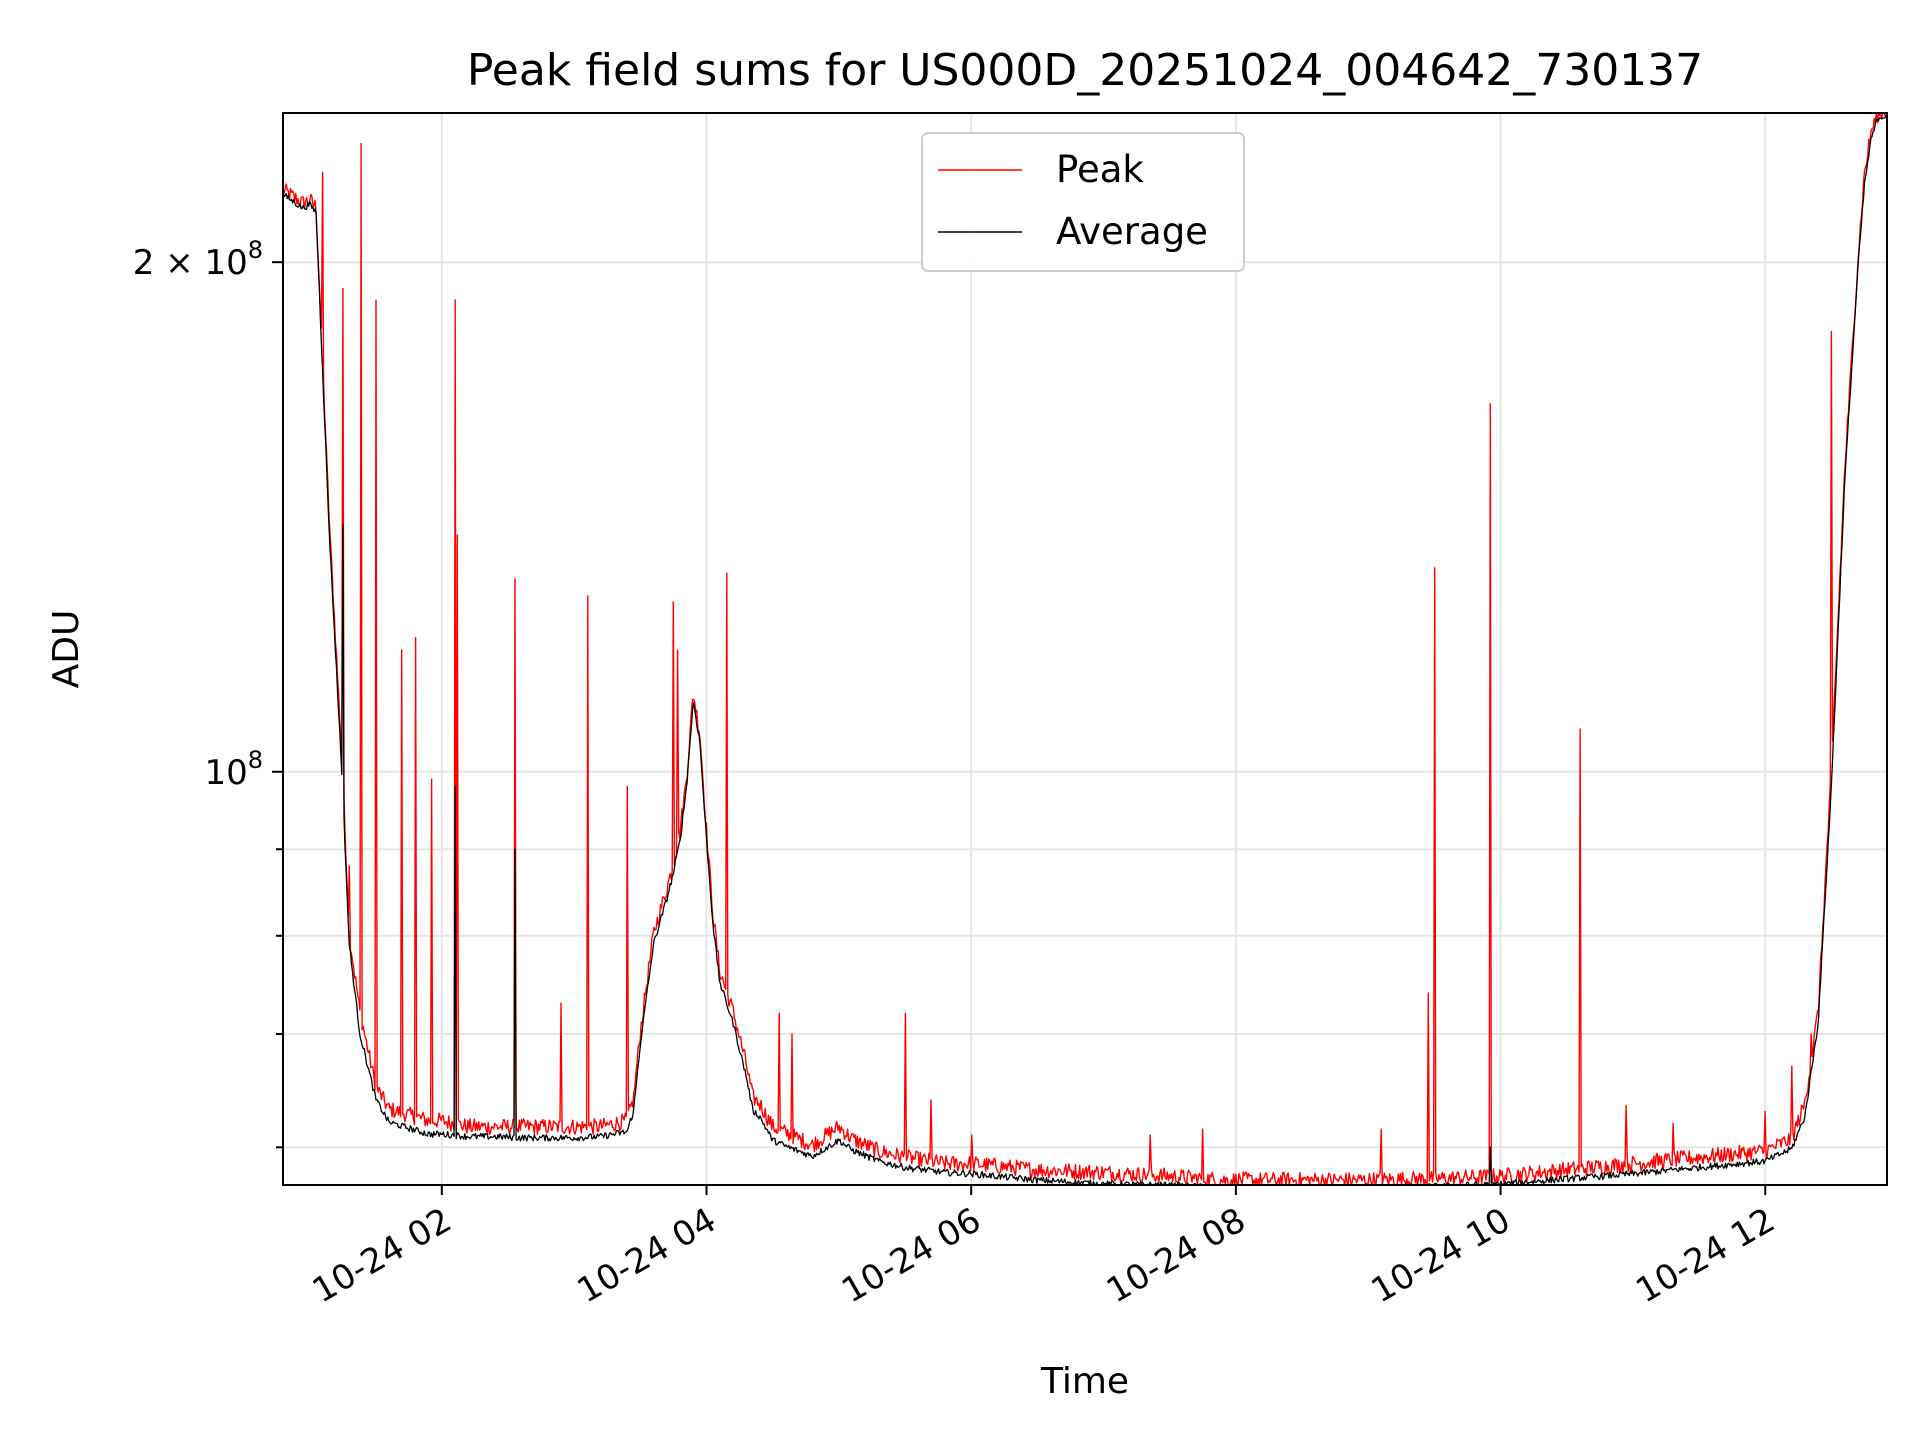  Describe the element at coordinates (1100, 169) in the screenshot. I see `legend-label-peak: Peak` at that location.